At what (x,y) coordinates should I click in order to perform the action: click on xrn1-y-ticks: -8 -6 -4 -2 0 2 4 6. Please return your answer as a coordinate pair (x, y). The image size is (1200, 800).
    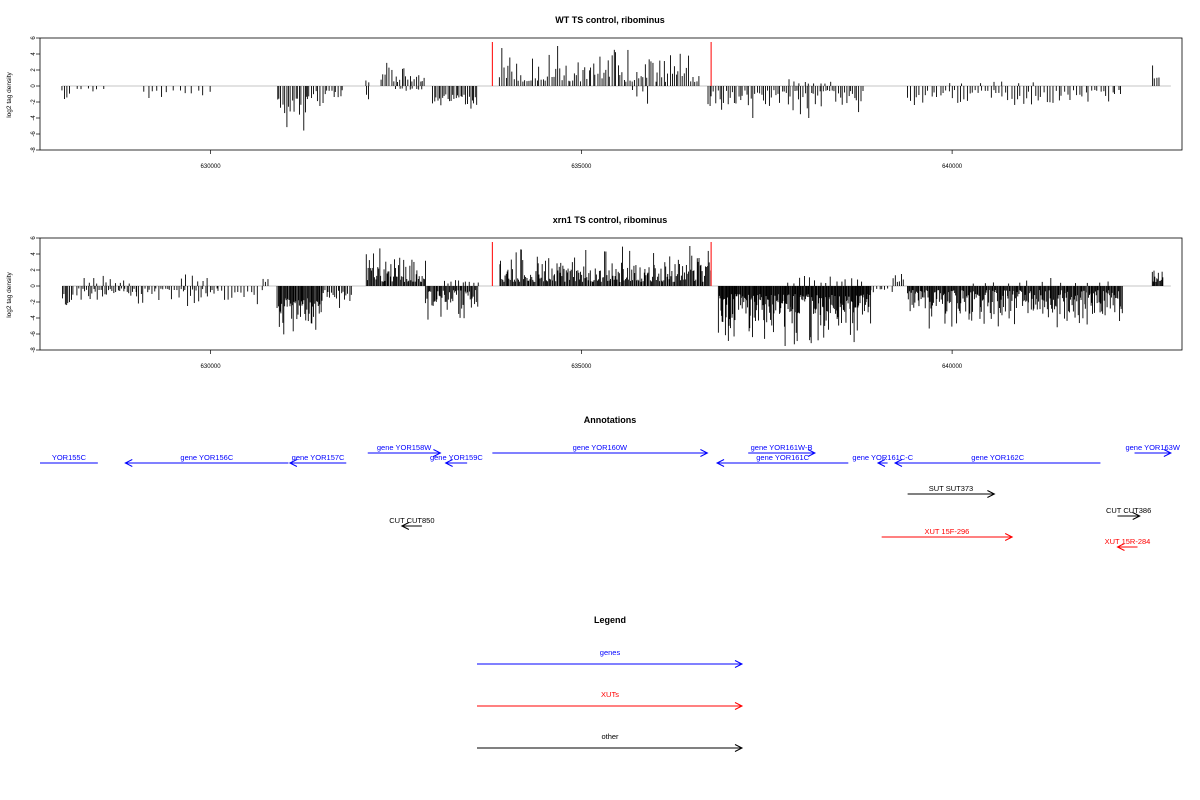
    Looking at the image, I should click on (35, 294).